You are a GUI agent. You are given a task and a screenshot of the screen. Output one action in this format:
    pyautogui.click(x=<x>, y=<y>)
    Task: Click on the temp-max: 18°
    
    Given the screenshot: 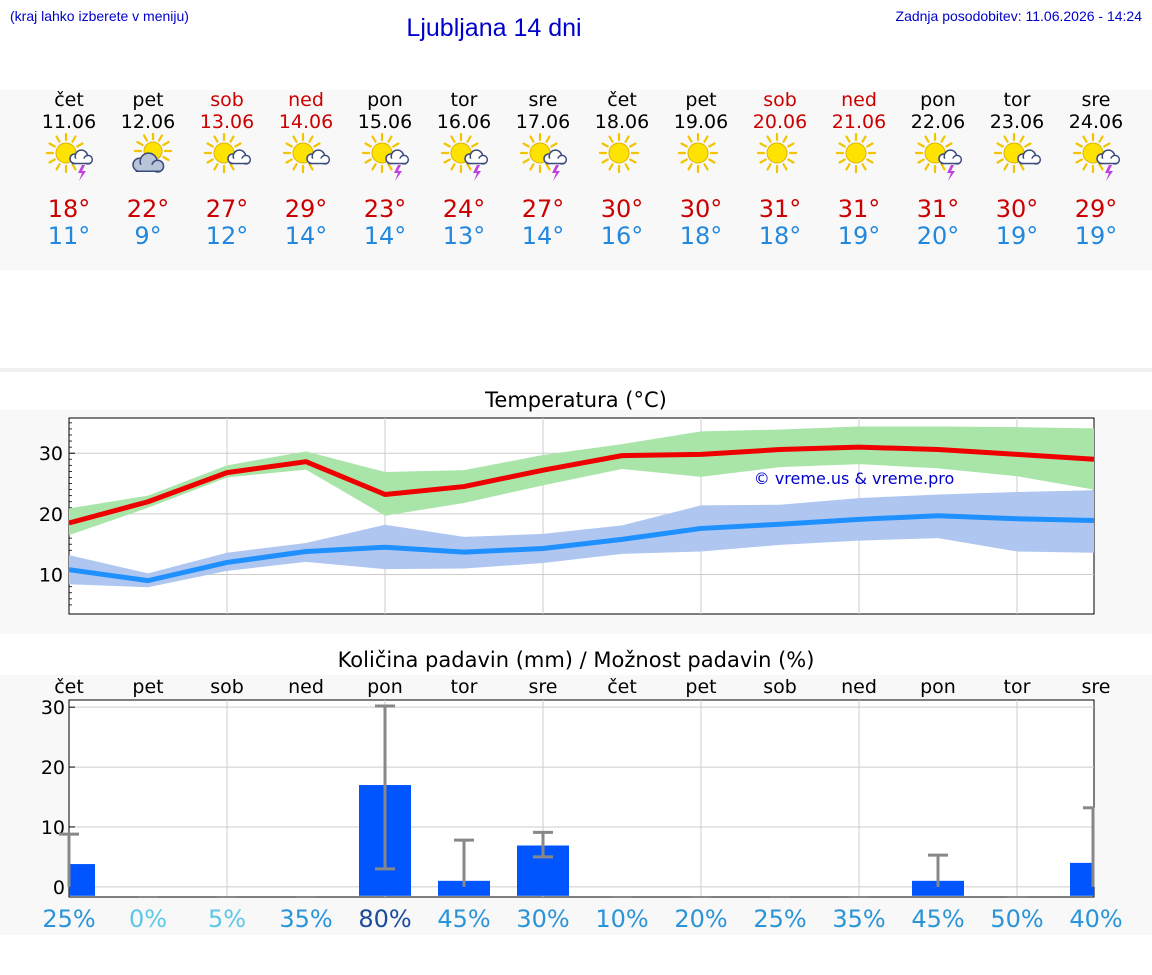 What is the action you would take?
    pyautogui.click(x=69, y=209)
    